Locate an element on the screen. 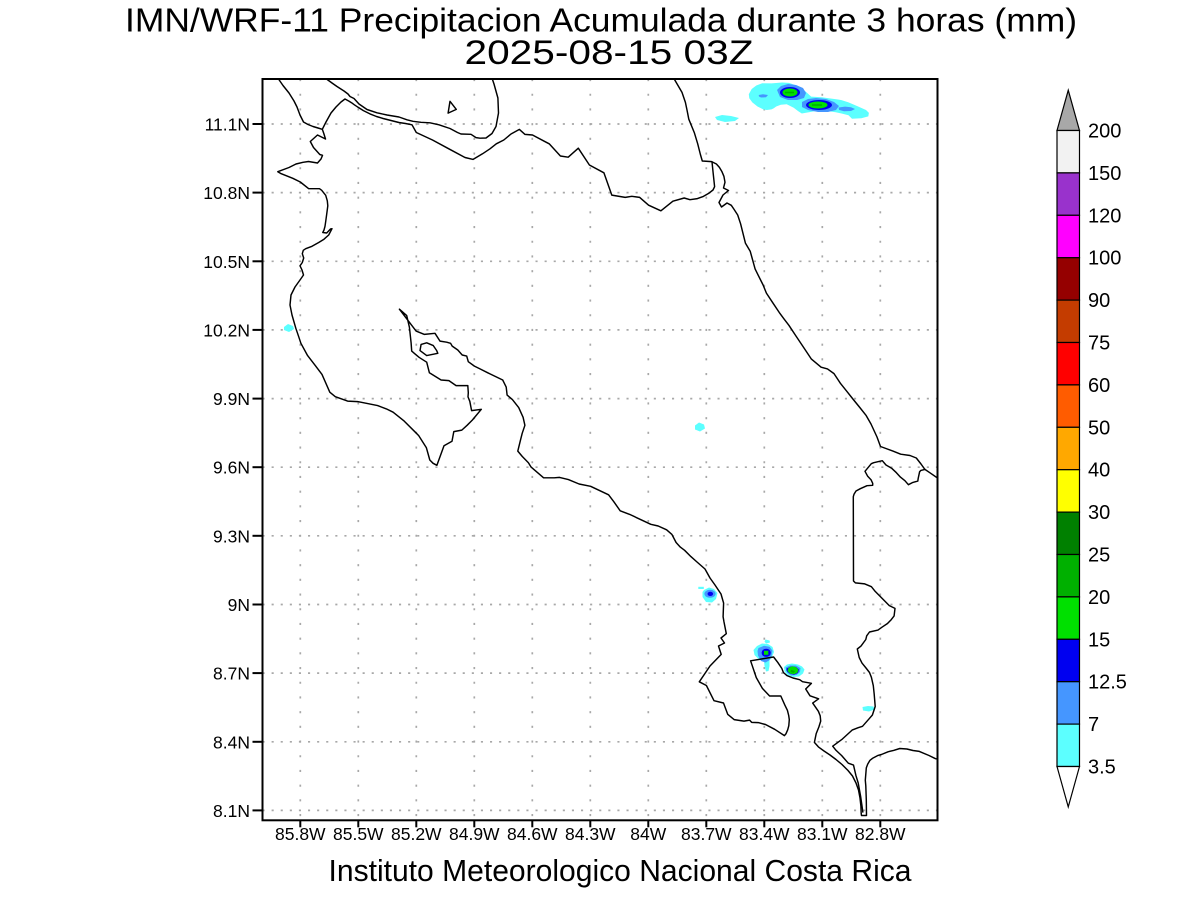 This screenshot has width=1200, height=905. svg-text: 84.6W is located at coordinates (532, 834).